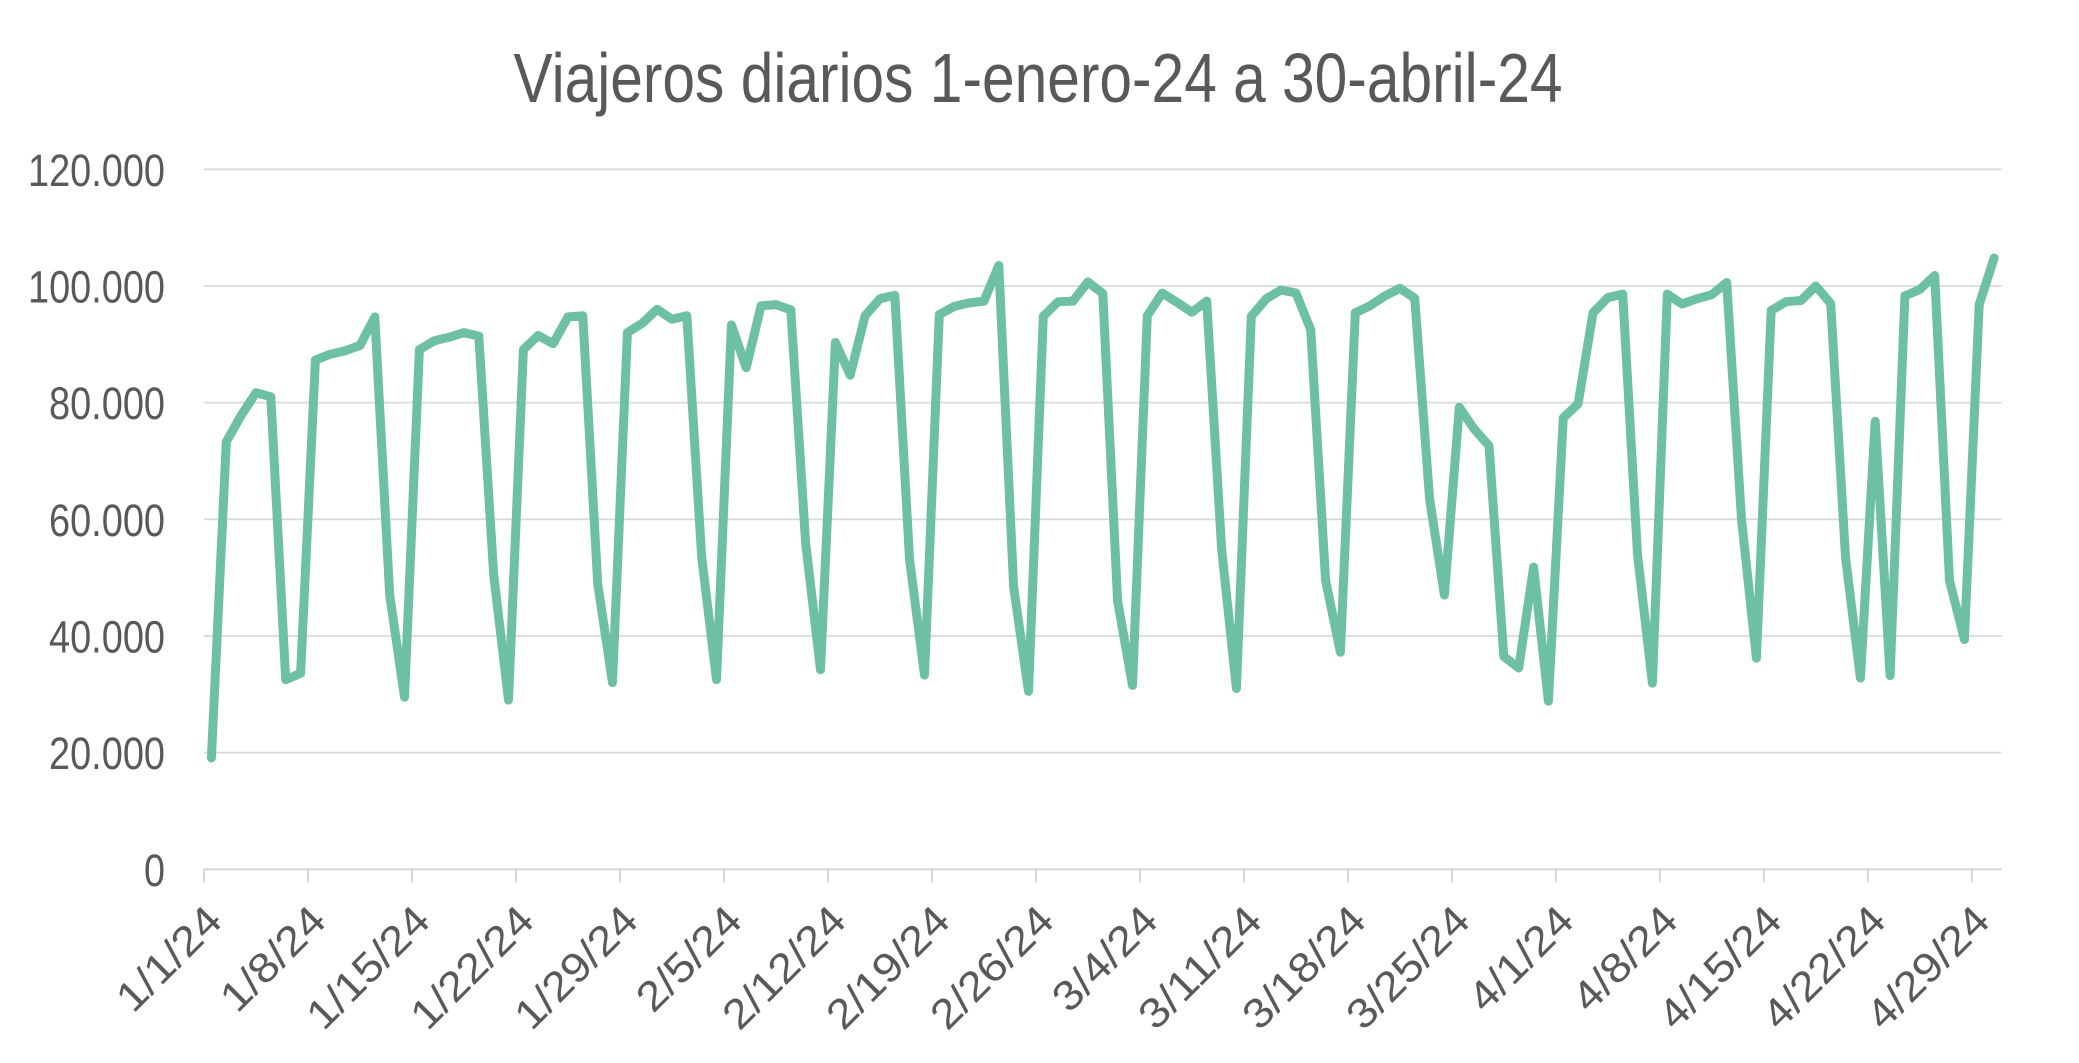  Describe the element at coordinates (107, 403) in the screenshot. I see `svg-text: 80.000` at that location.